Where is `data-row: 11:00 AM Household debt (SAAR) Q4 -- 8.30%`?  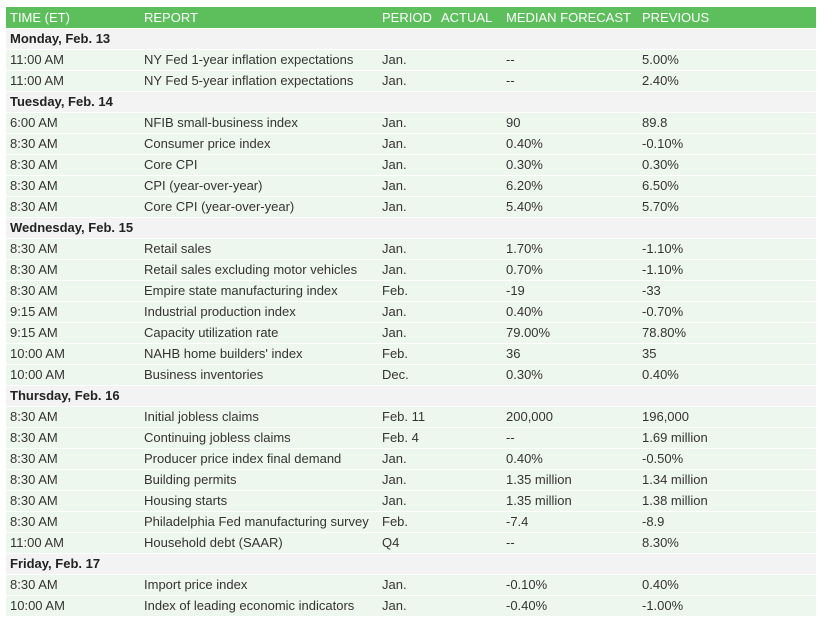 data-row: 11:00 AM Household debt (SAAR) Q4 -- 8.30% is located at coordinates (411, 543).